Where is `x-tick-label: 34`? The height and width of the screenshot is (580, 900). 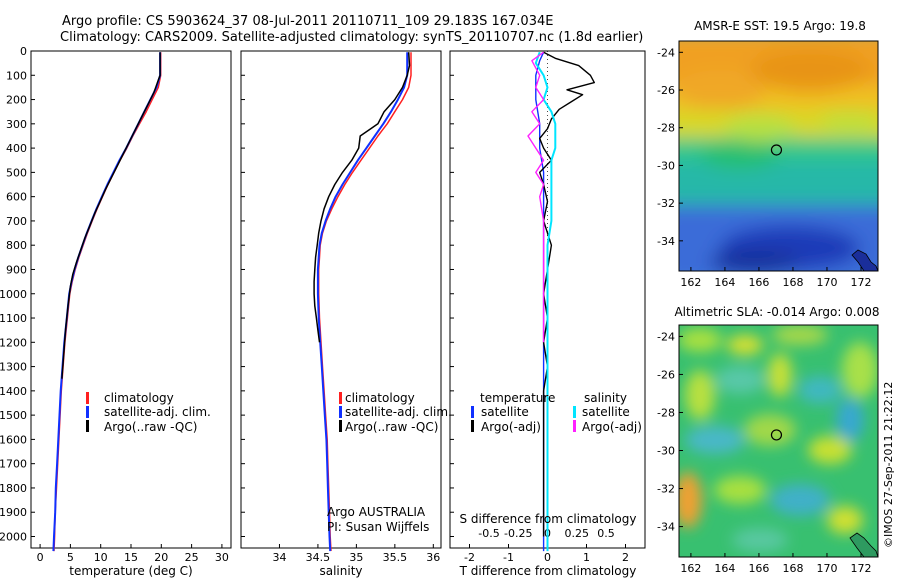 x-tick-label: 34 is located at coordinates (279, 557).